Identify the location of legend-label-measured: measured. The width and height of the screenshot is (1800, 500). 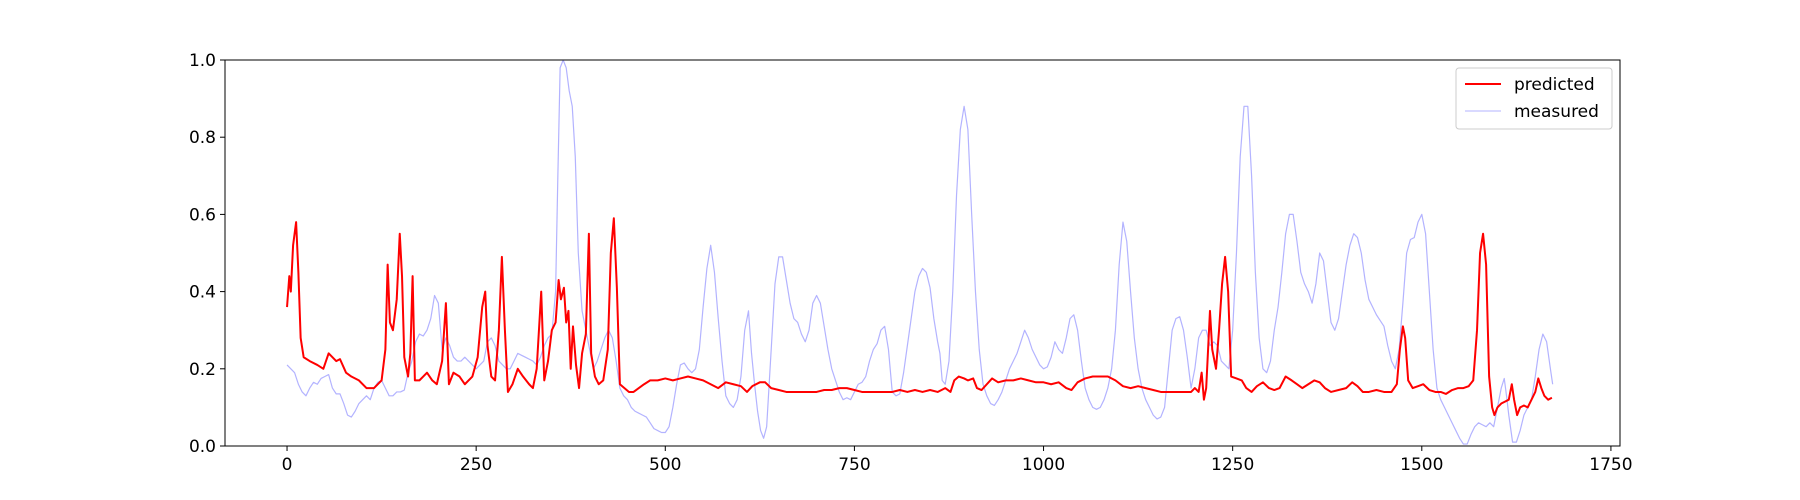
(1556, 112).